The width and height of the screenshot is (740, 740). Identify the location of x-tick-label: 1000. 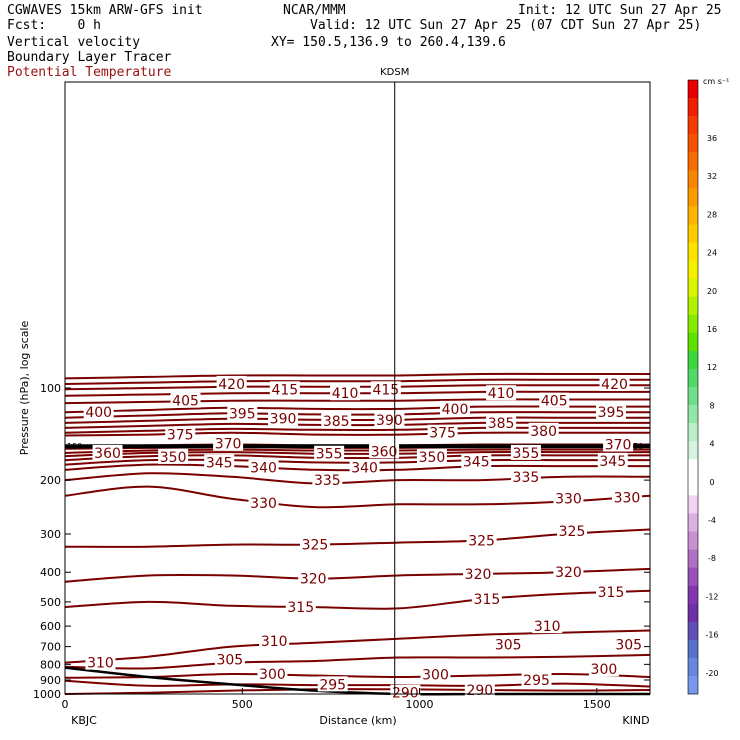
(420, 704).